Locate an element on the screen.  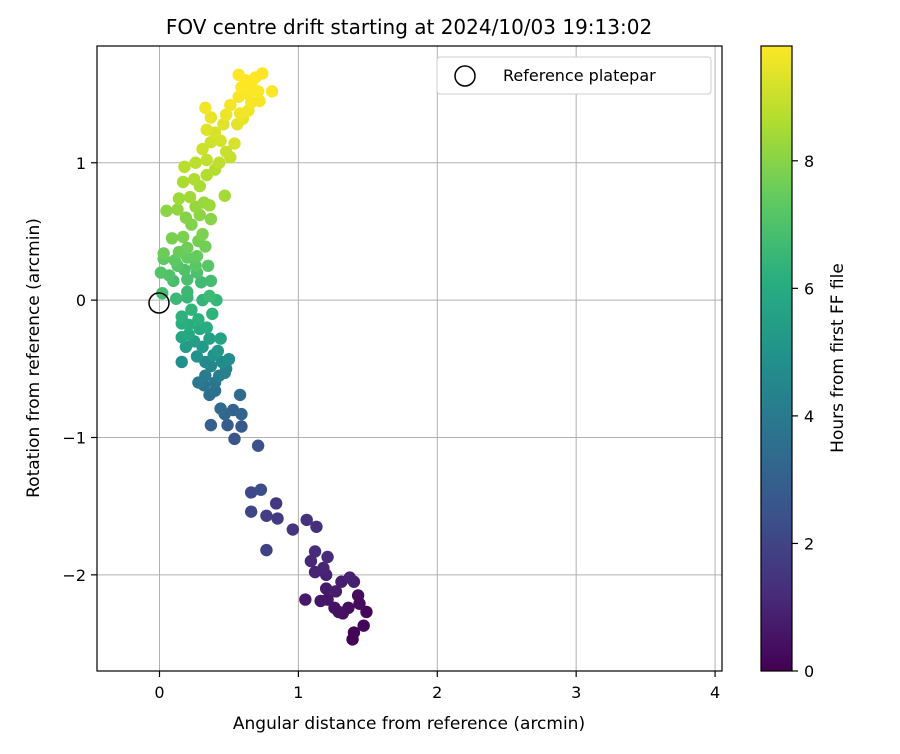
y-tick-label: −1 is located at coordinates (74, 437).